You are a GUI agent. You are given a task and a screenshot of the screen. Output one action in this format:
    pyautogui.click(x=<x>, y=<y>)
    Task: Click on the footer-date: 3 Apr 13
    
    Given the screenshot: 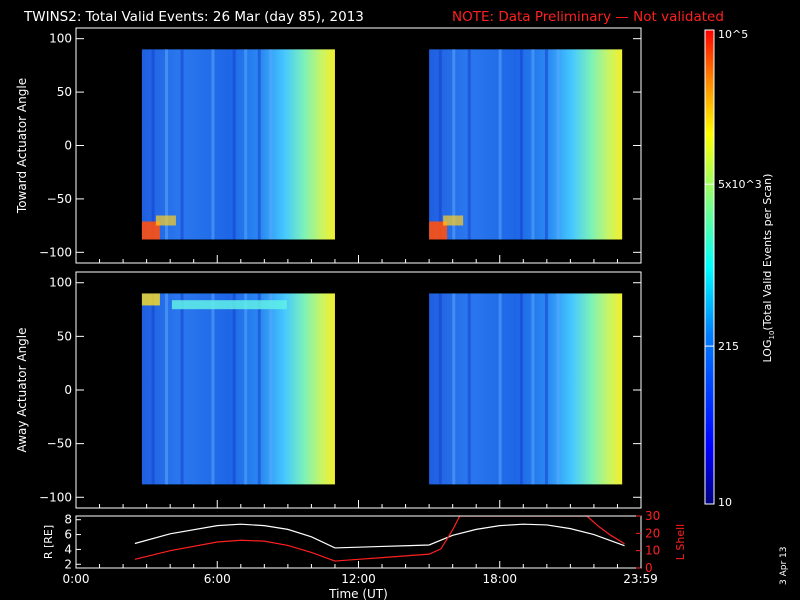 What is the action you would take?
    pyautogui.click(x=784, y=566)
    